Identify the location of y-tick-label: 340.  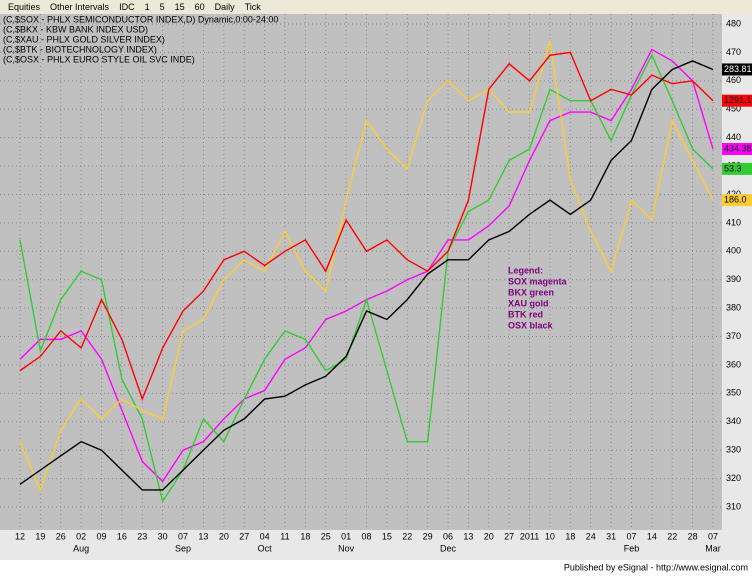
(733, 421).